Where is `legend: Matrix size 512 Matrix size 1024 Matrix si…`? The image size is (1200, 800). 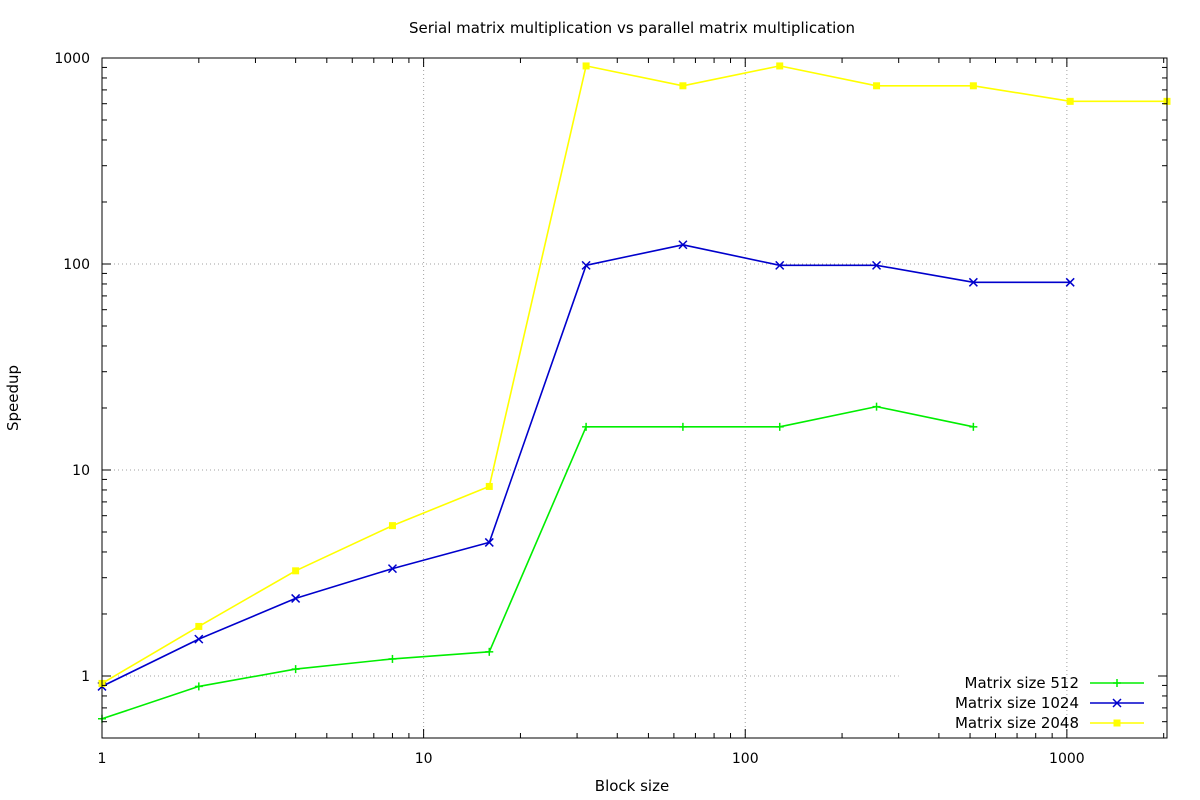
legend: Matrix size 512 Matrix size 1024 Matrix si… is located at coordinates (1049, 703).